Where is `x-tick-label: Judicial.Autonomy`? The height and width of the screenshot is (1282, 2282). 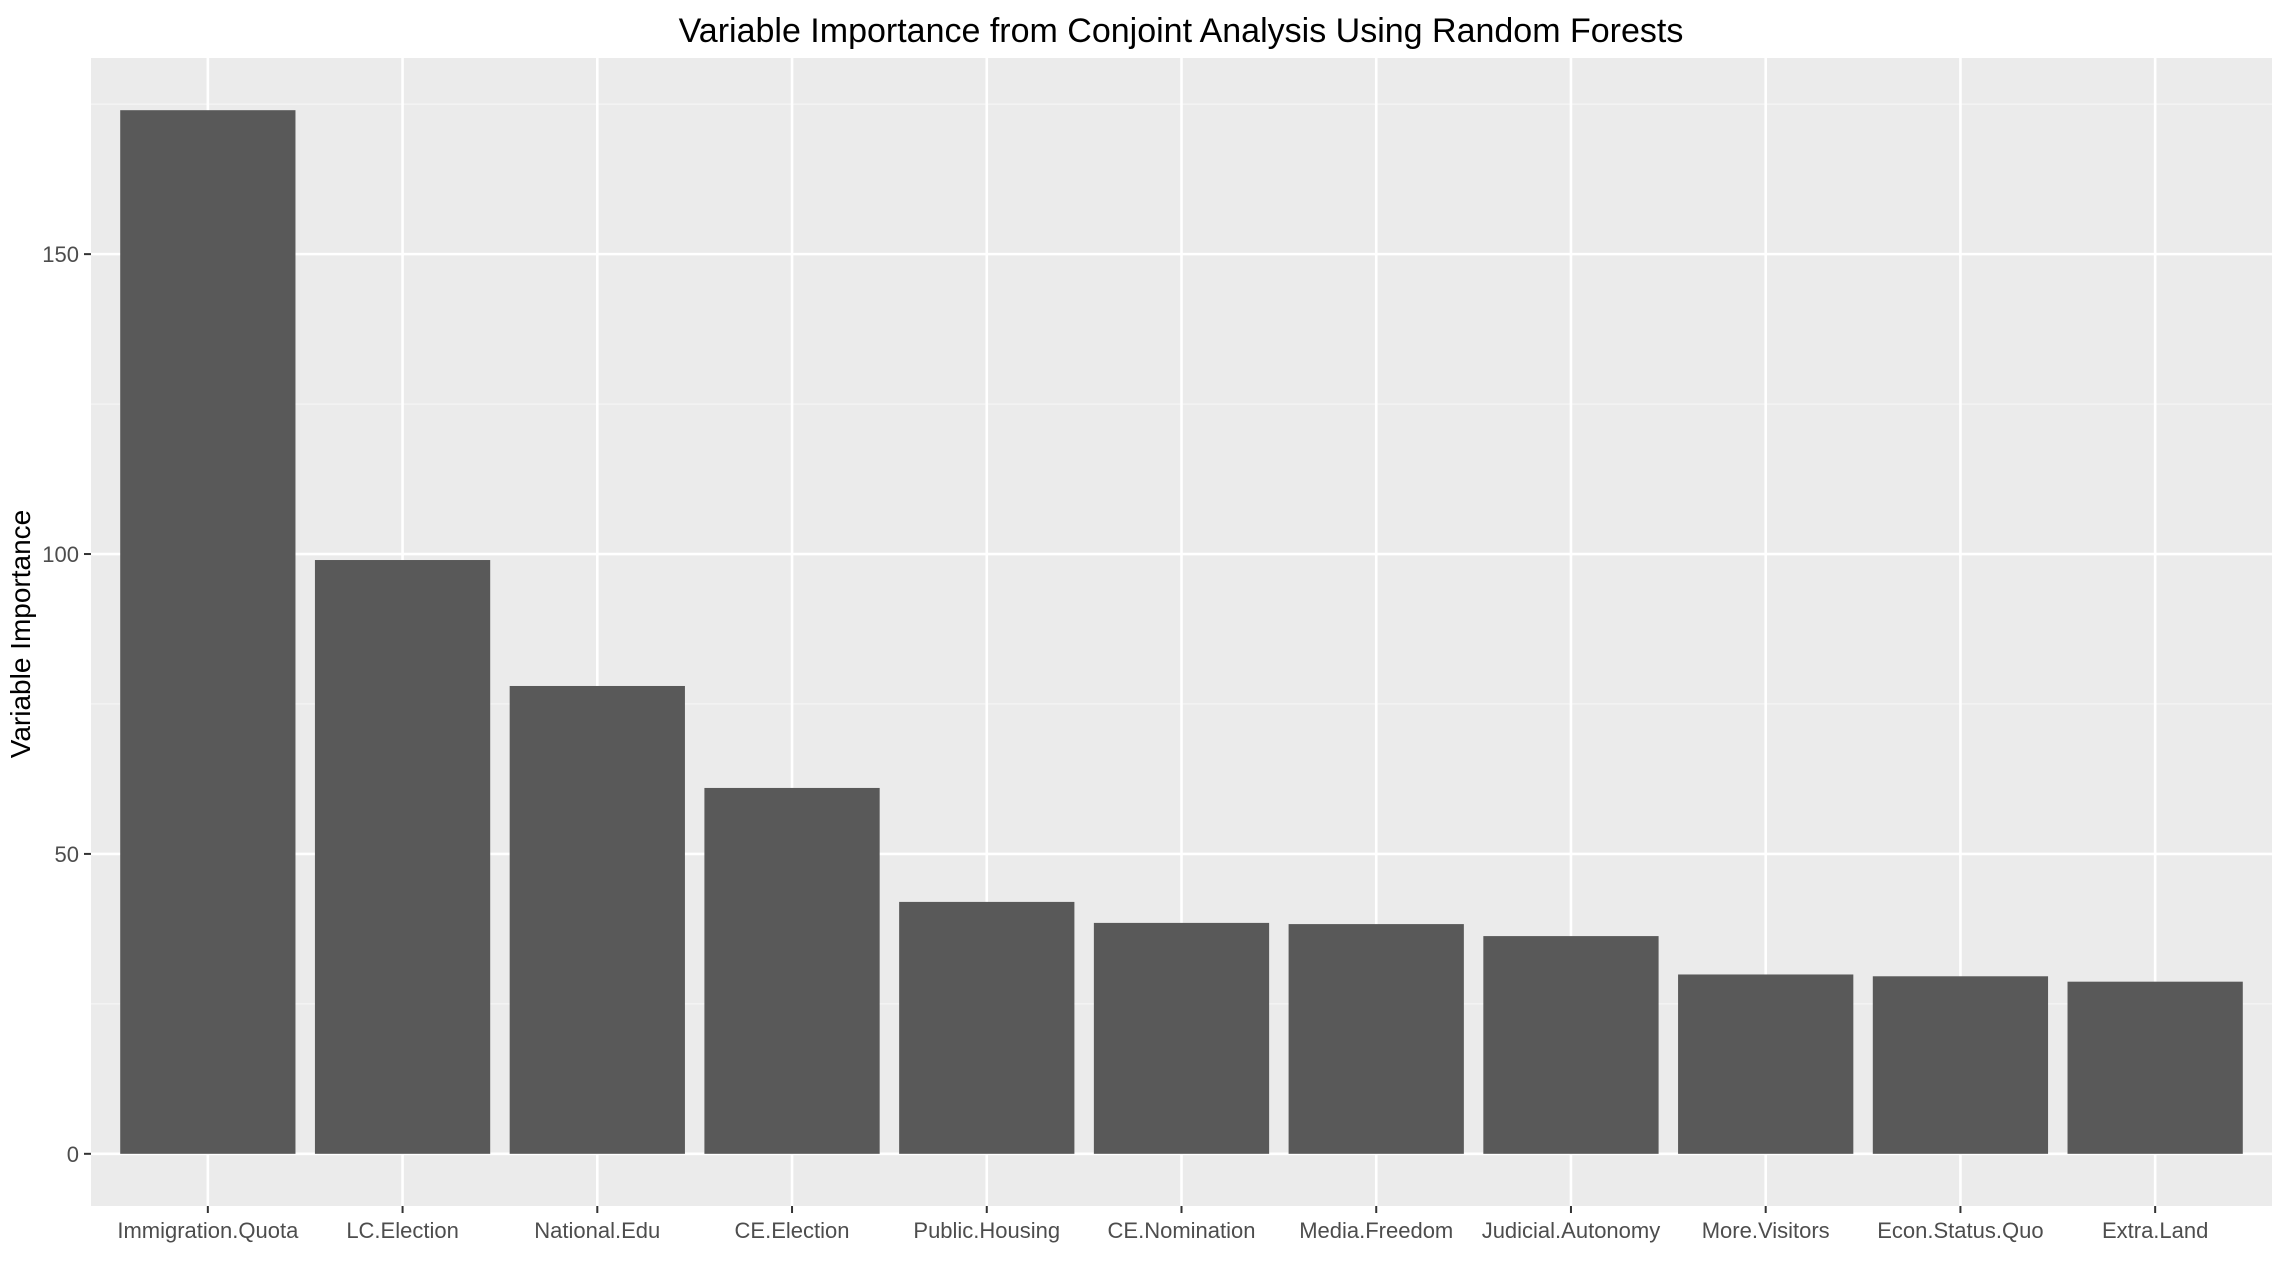
x-tick-label: Judicial.Autonomy is located at coordinates (1571, 1230).